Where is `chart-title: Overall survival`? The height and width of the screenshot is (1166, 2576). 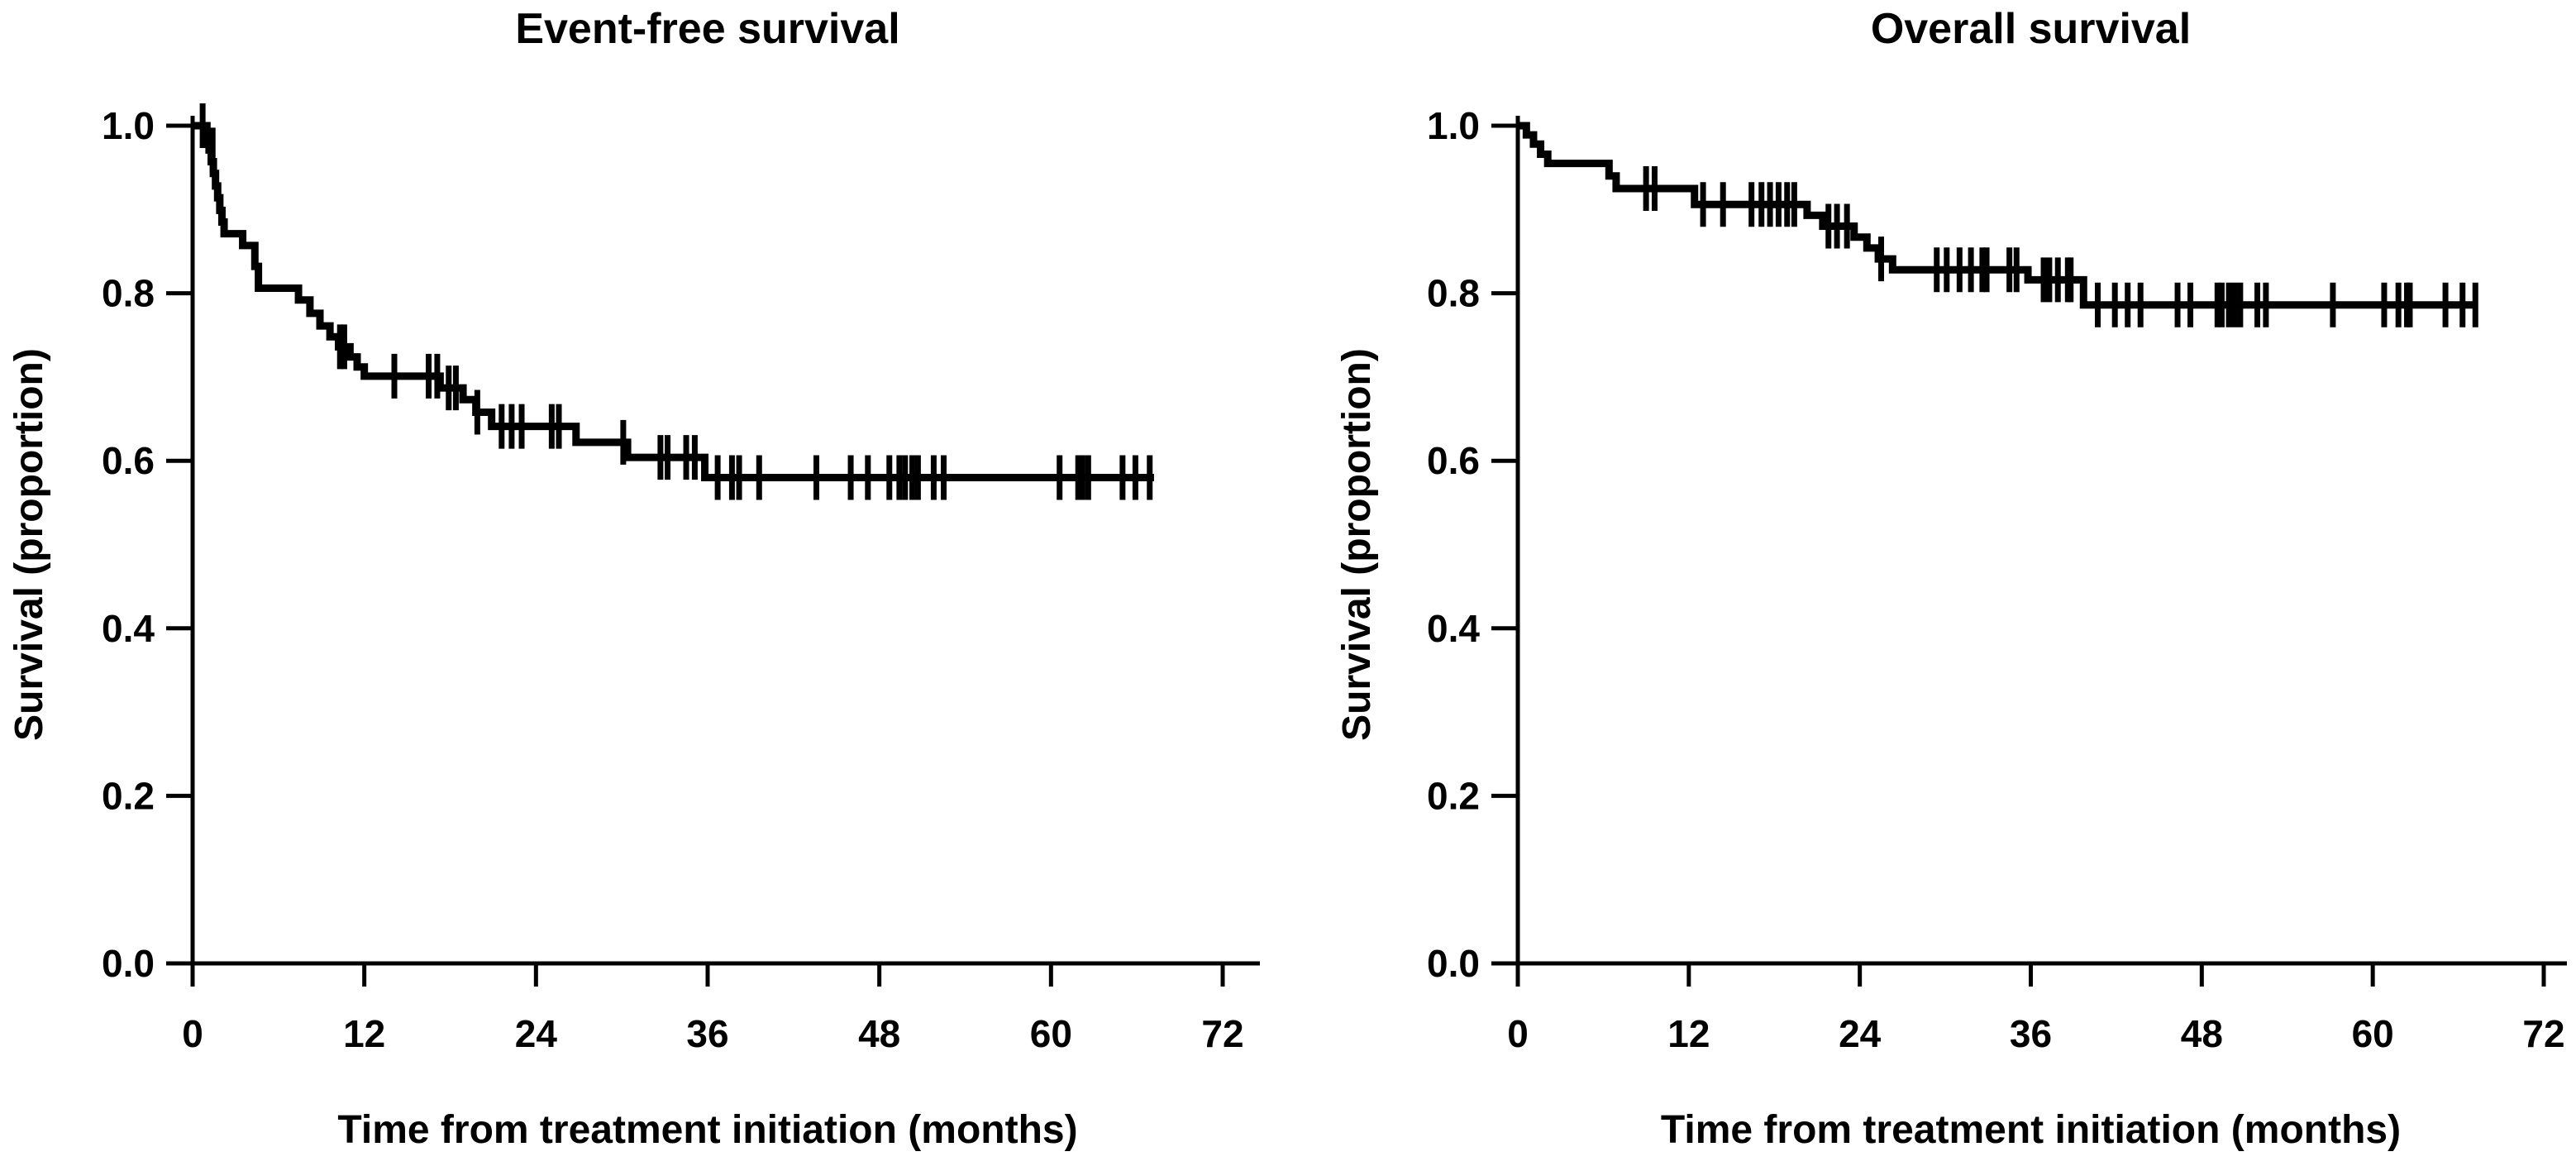
chart-title: Overall survival is located at coordinates (2031, 29).